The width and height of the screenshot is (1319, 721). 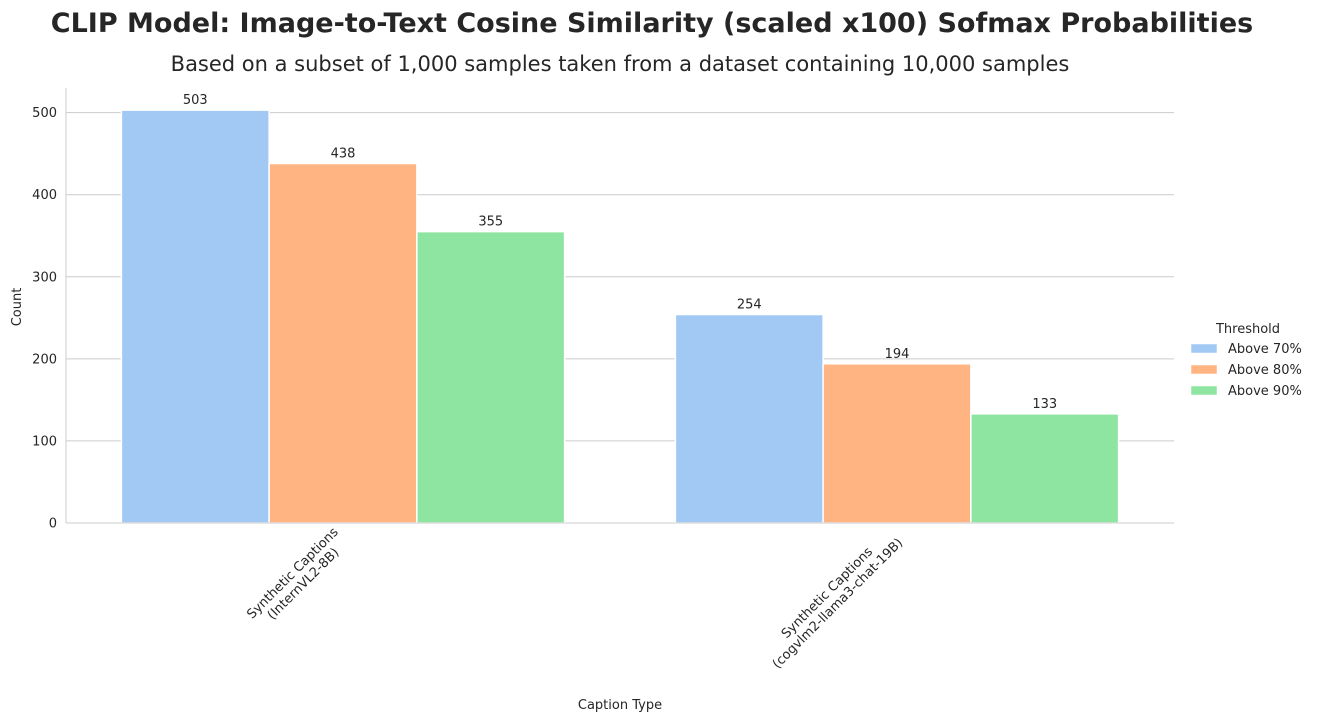 What do you see at coordinates (53, 524) in the screenshot?
I see `y-tick-label: 0` at bounding box center [53, 524].